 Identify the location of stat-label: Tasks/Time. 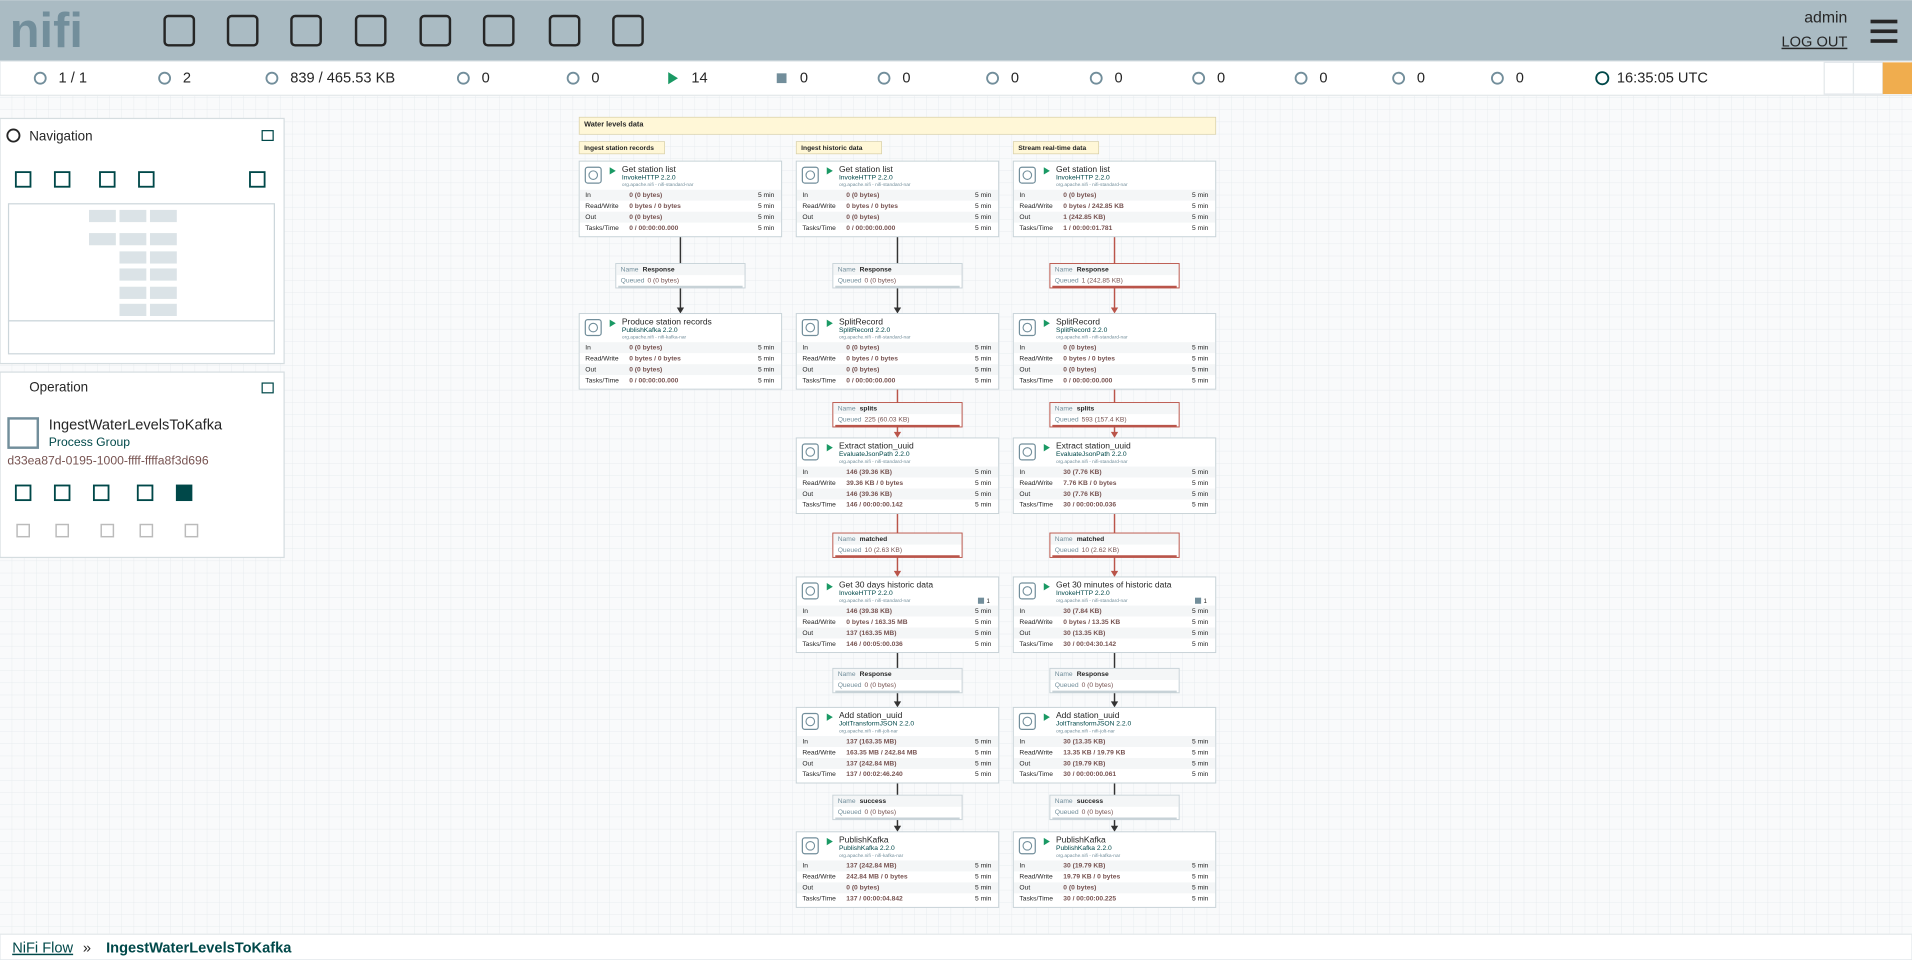
(1036, 380).